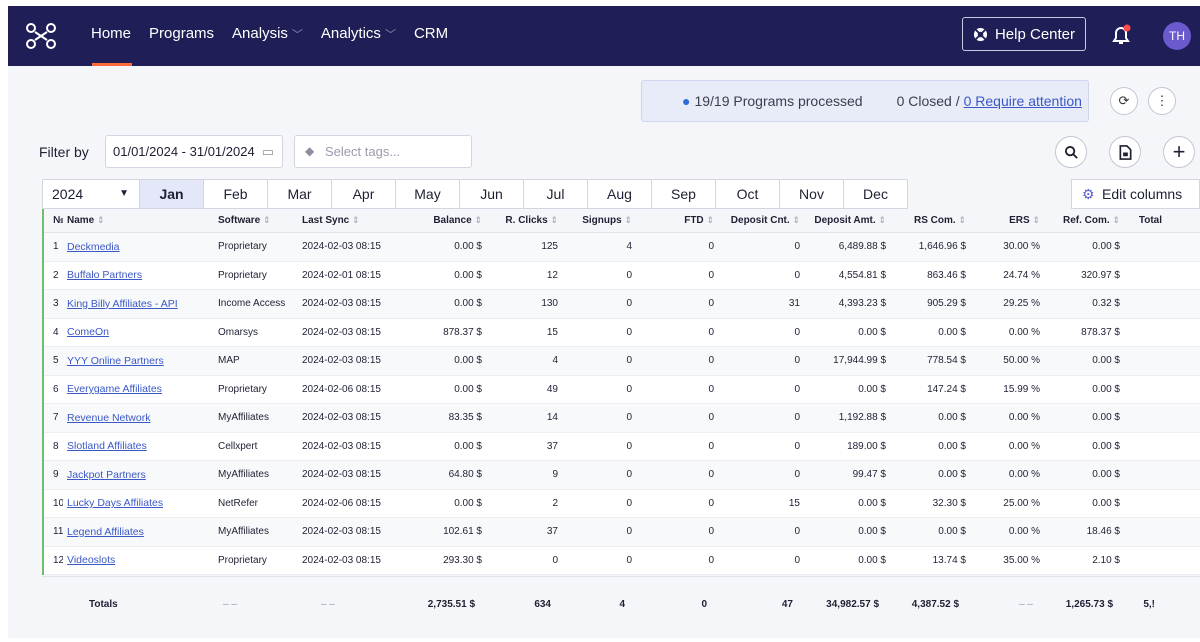 The height and width of the screenshot is (642, 1200). What do you see at coordinates (1022, 101) in the screenshot?
I see `require-attention-link: 0 Require attention` at bounding box center [1022, 101].